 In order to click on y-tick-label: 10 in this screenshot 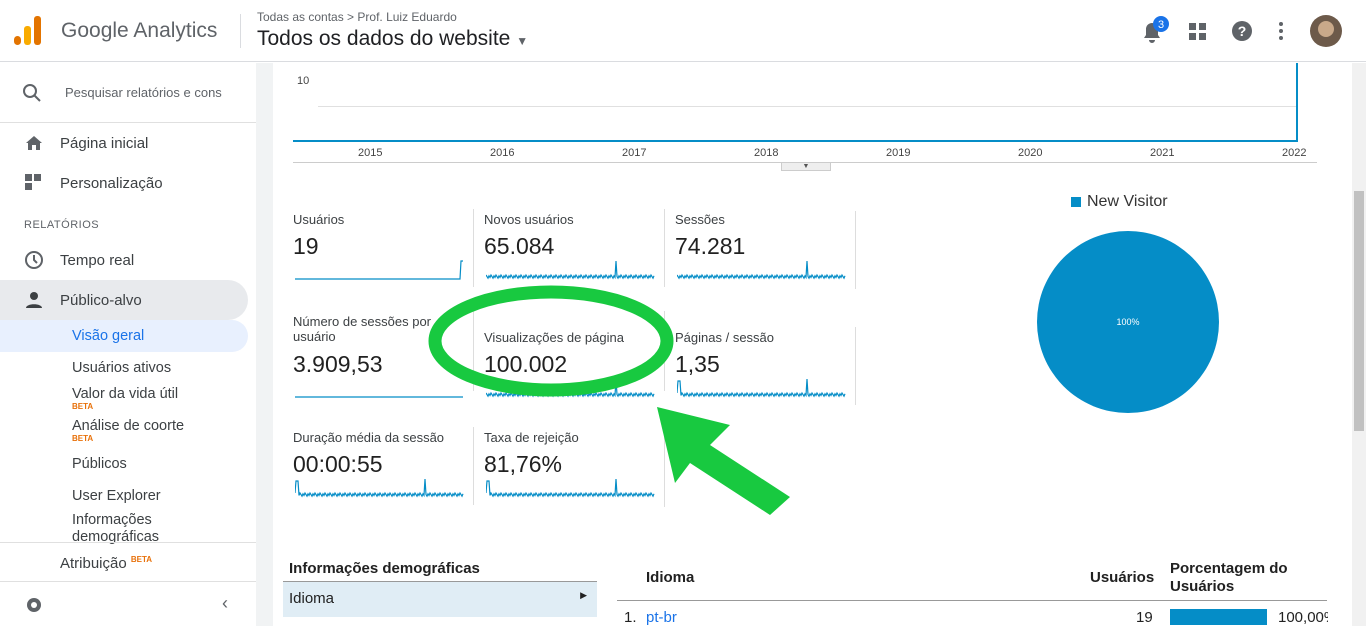, I will do `click(303, 81)`.